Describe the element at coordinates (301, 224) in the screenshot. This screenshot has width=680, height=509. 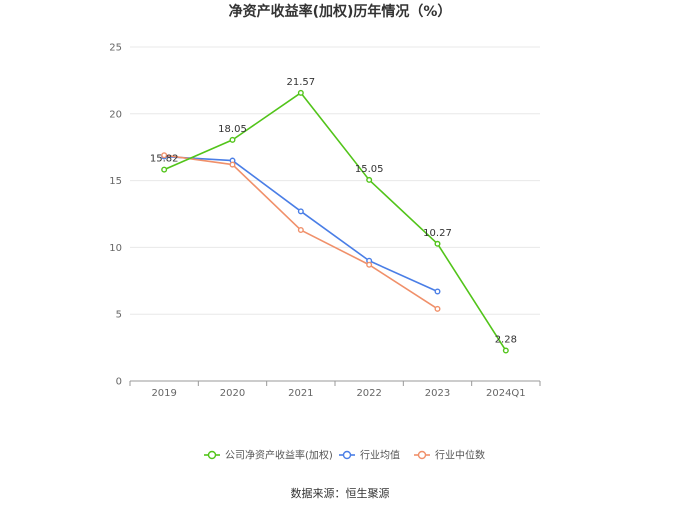
I see `series-line` at that location.